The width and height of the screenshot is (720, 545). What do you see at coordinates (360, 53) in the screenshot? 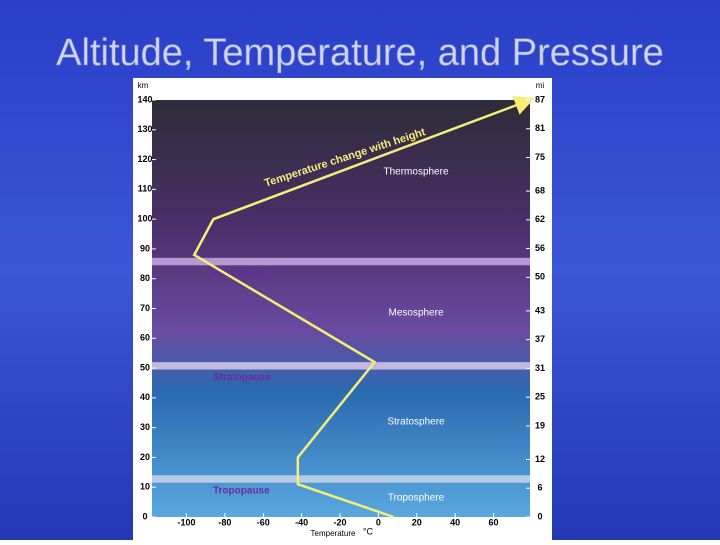
I see `slide-title: Altitude, Temperature, and Pressure` at bounding box center [360, 53].